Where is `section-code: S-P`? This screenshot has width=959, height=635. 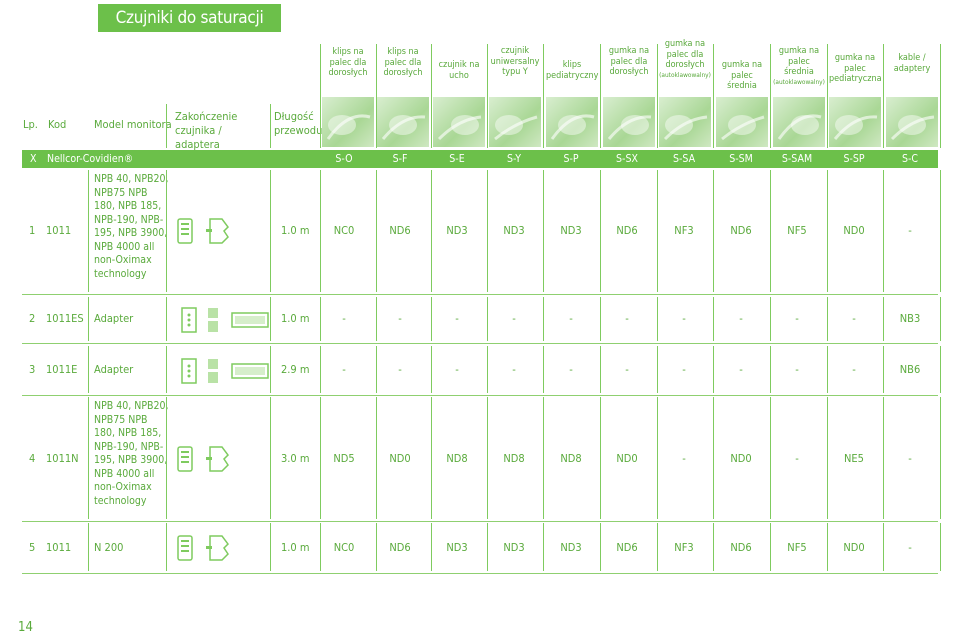
section-code: S-P is located at coordinates (571, 159).